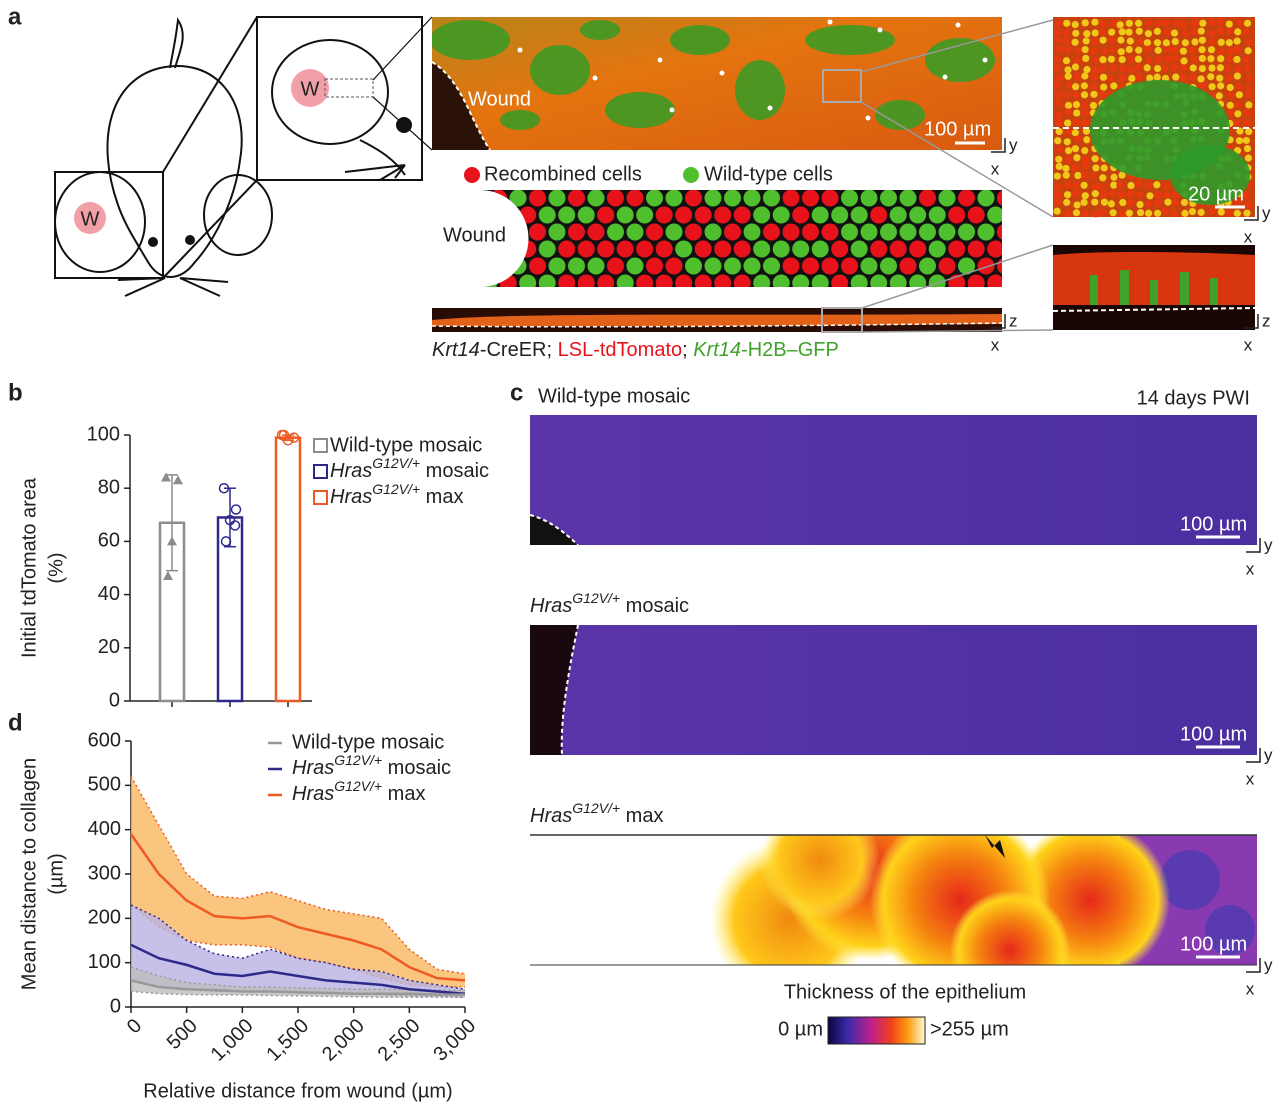 Image resolution: width=1280 pixels, height=1106 pixels. Describe the element at coordinates (893, 900) in the screenshot. I see `heatmap-image` at that location.